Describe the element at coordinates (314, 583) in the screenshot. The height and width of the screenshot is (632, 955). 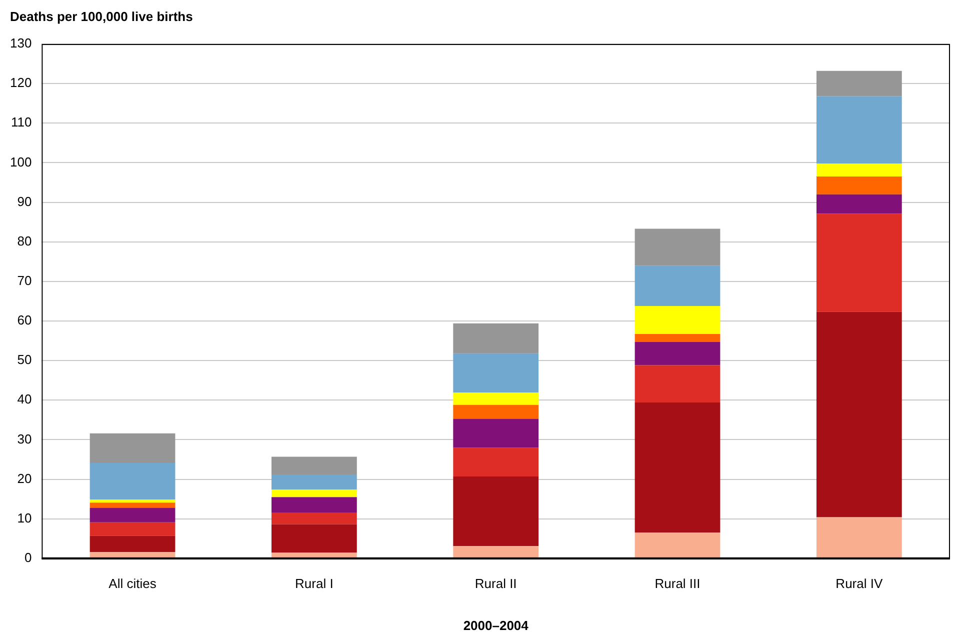
I see `x-tick-label: Rural I` at that location.